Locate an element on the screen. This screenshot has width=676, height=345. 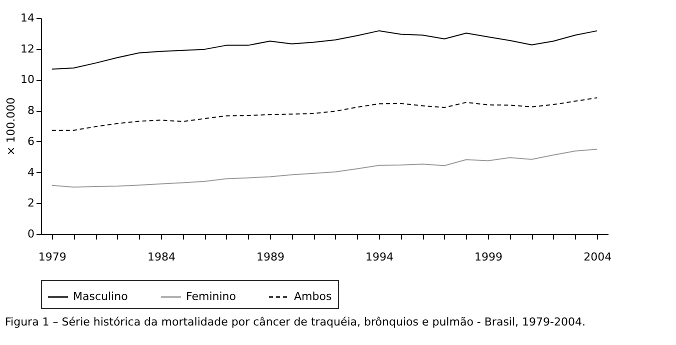
y-tick-label: 12 is located at coordinates (27, 49).